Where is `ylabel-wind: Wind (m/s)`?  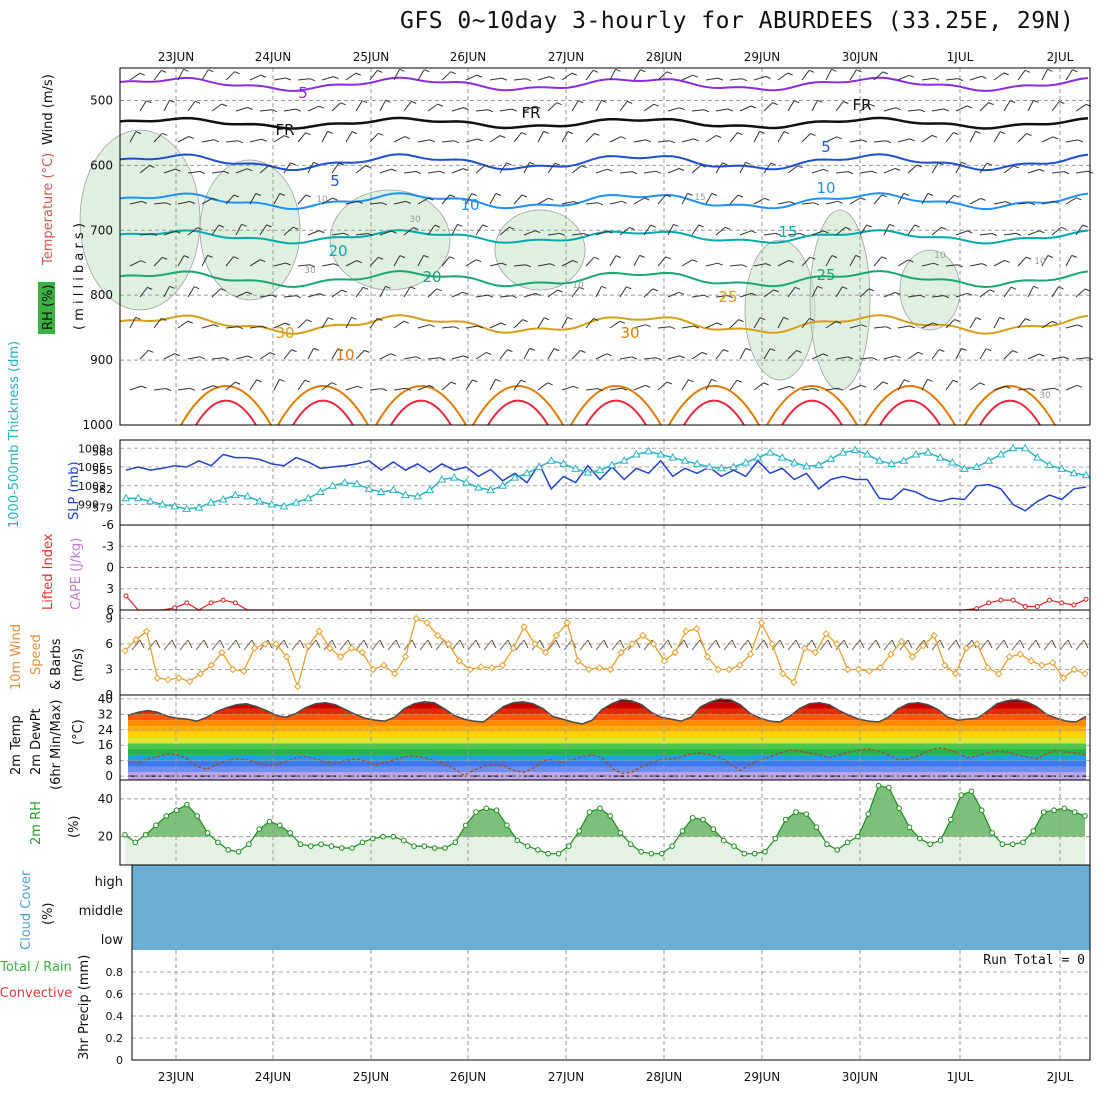
ylabel-wind: Wind (m/s) is located at coordinates (48, 109).